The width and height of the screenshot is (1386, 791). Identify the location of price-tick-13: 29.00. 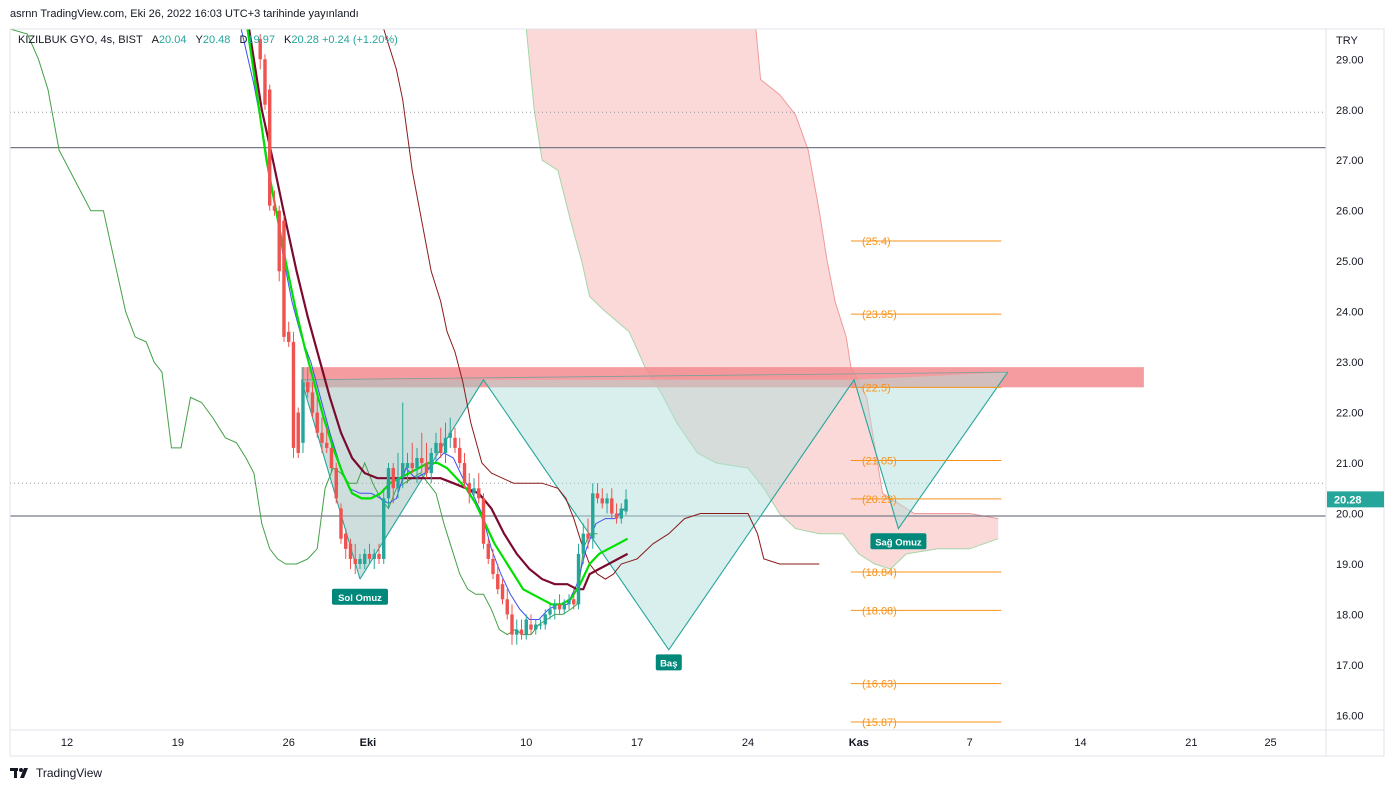
(1350, 60).